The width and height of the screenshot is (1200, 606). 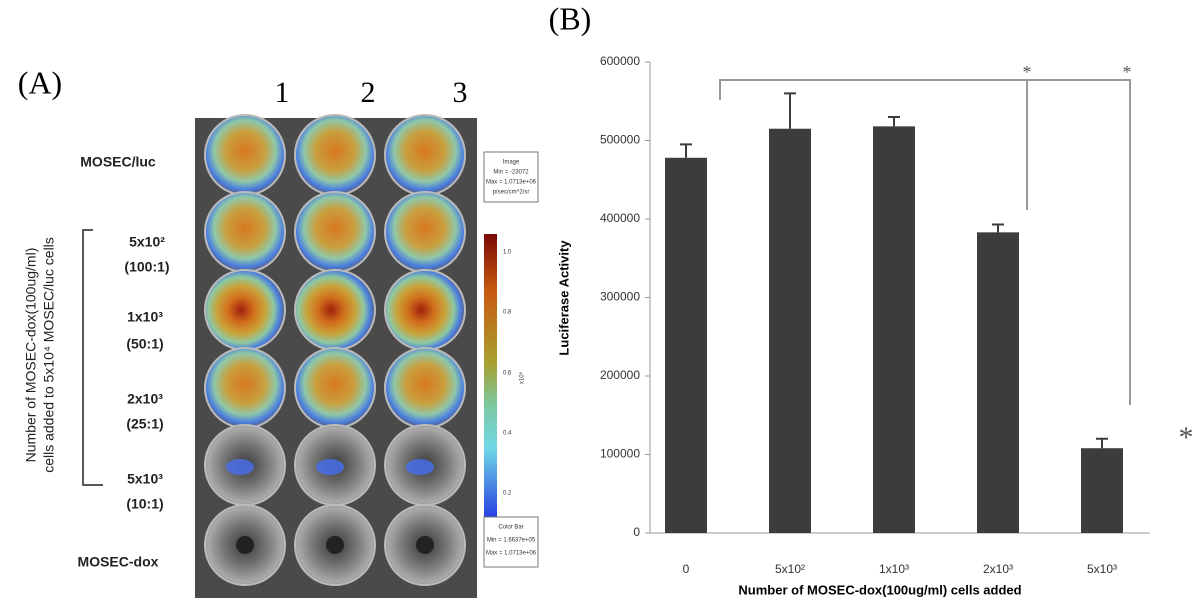 I want to click on color-bar-unit: x10⁶, so click(x=522, y=377).